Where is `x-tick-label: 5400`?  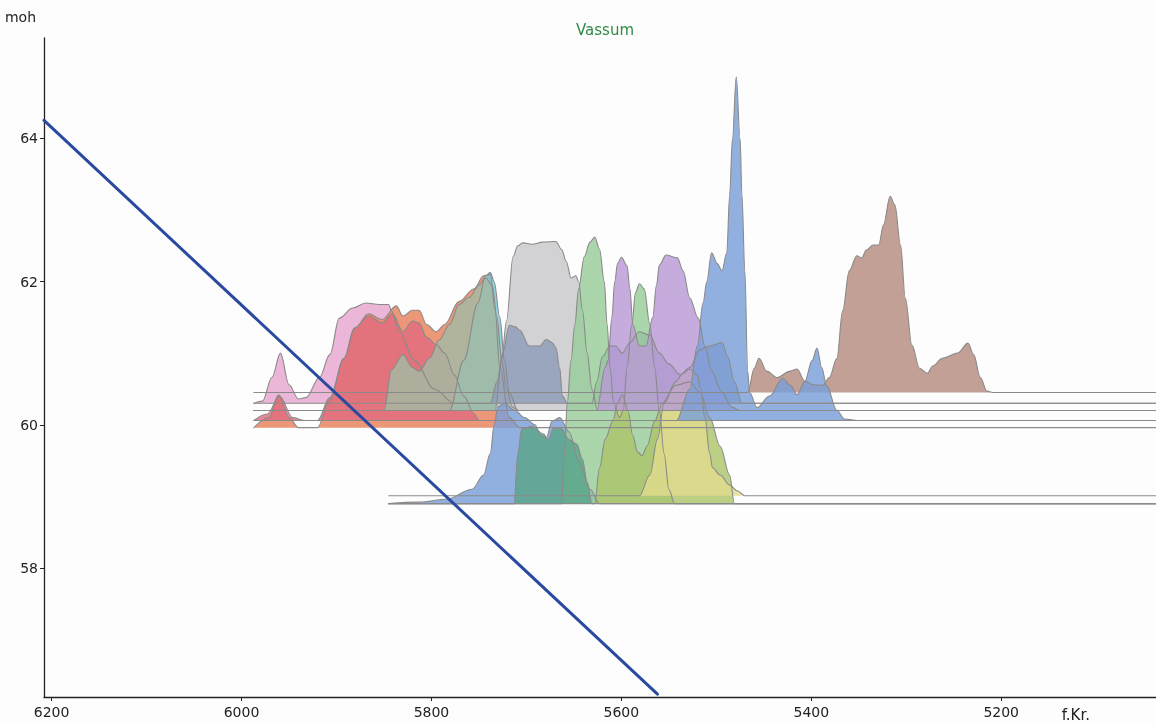 x-tick-label: 5400 is located at coordinates (811, 712).